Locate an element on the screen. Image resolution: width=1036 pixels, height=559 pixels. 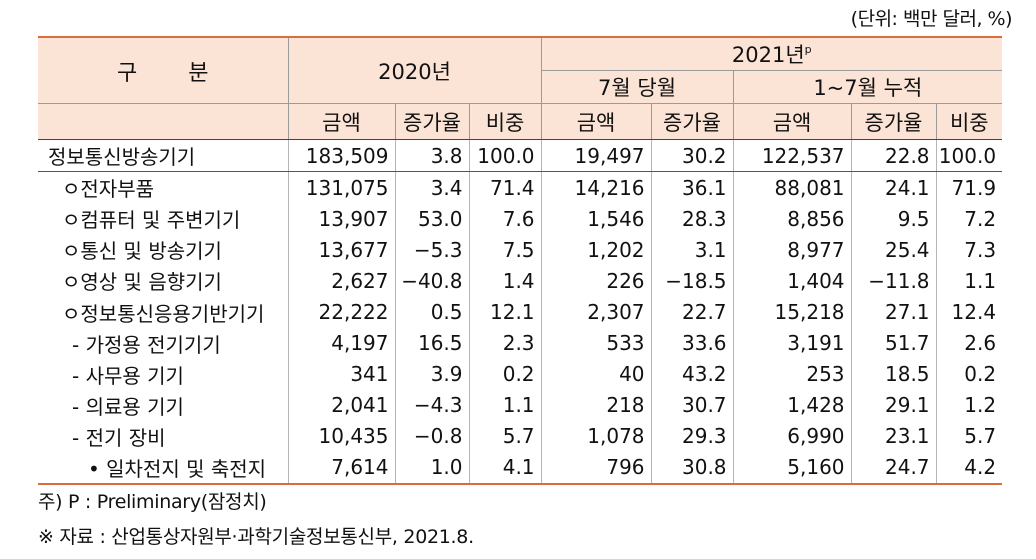
table-cell: −4.3 is located at coordinates (432, 405).